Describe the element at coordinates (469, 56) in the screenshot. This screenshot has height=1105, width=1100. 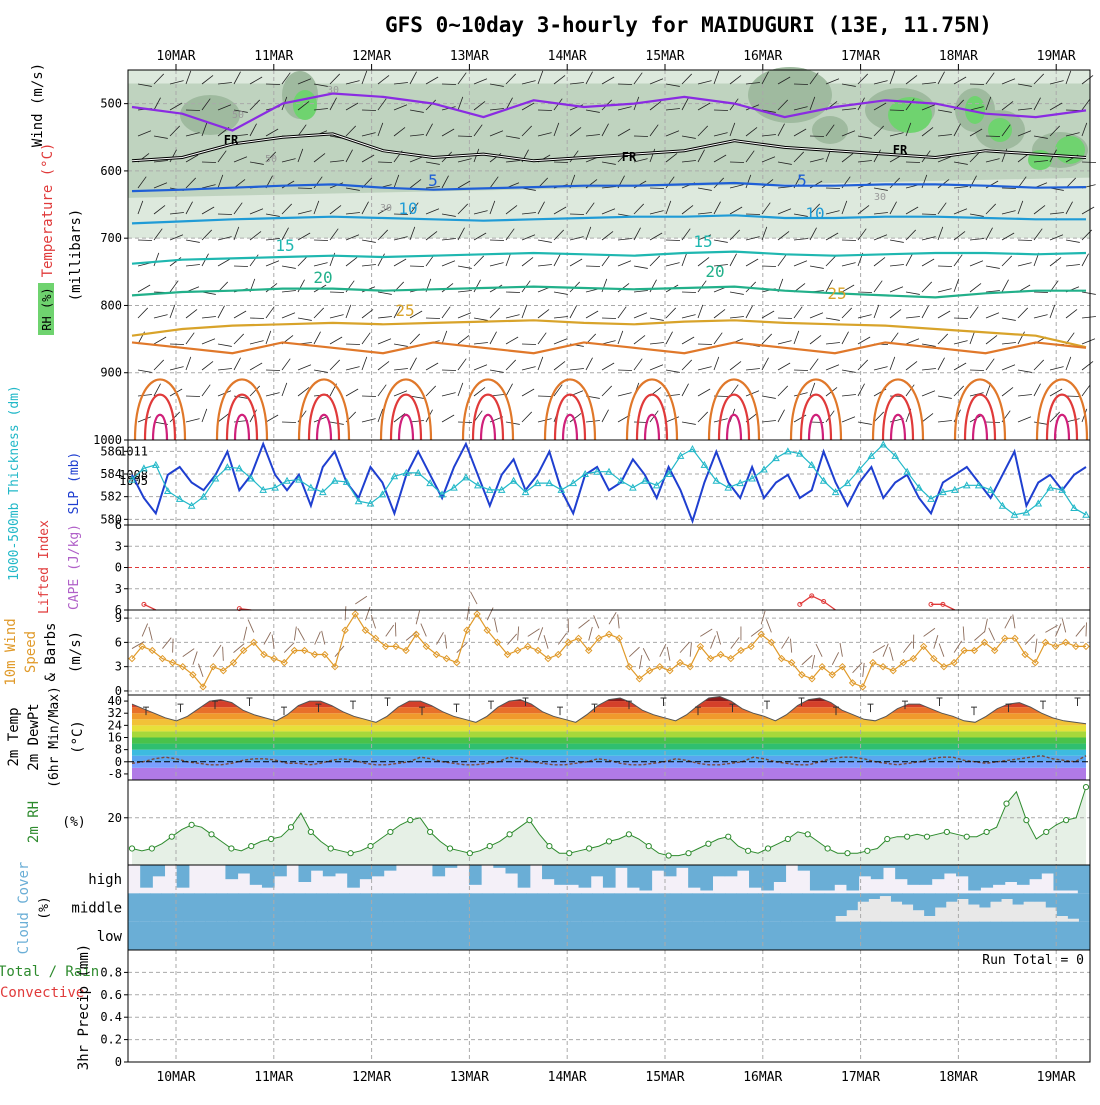
I see `top-date-label: 13MAR` at that location.